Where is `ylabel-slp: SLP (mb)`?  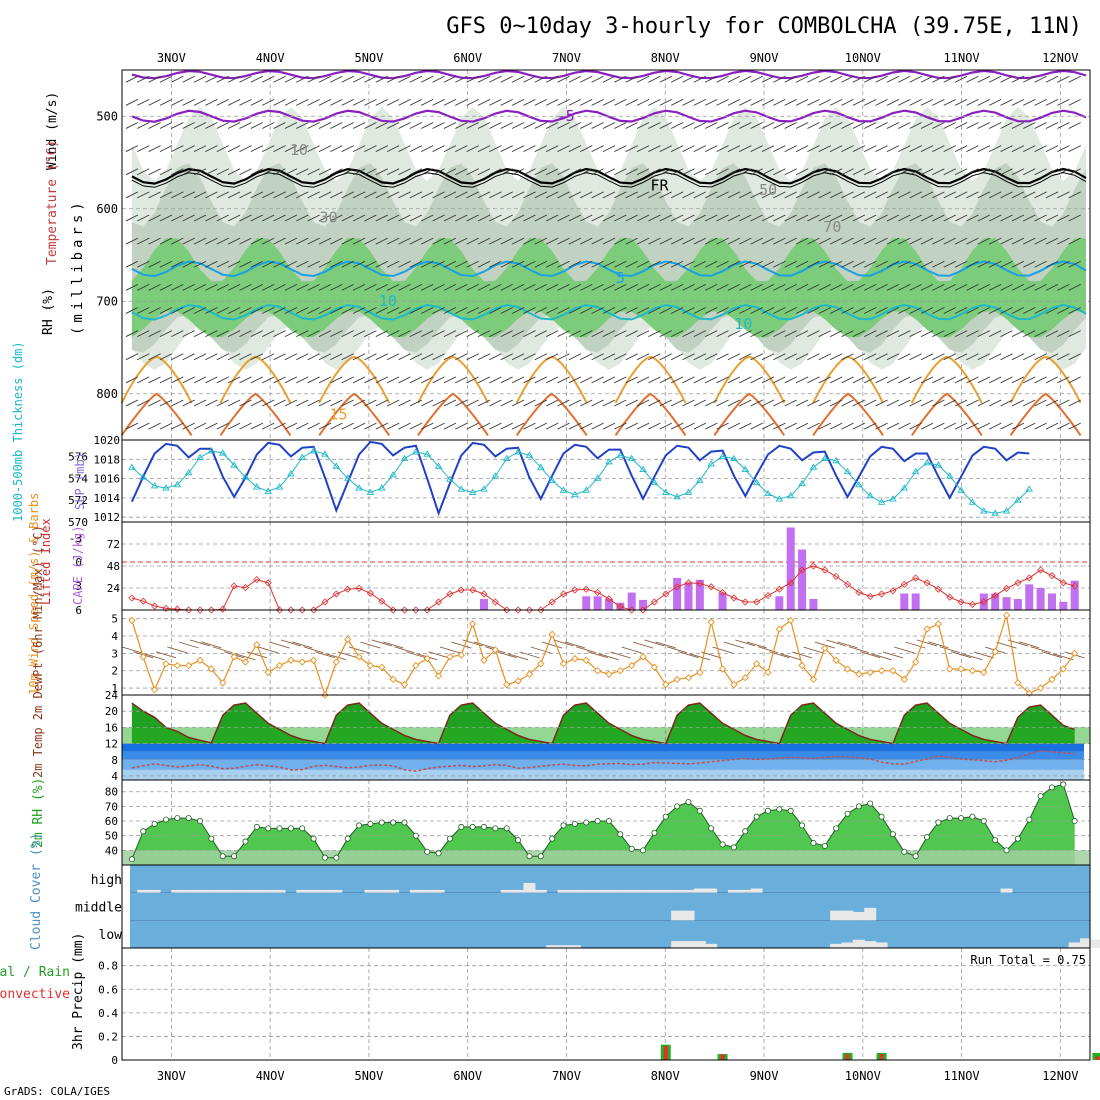
ylabel-slp: SLP (mb) is located at coordinates (80, 481).